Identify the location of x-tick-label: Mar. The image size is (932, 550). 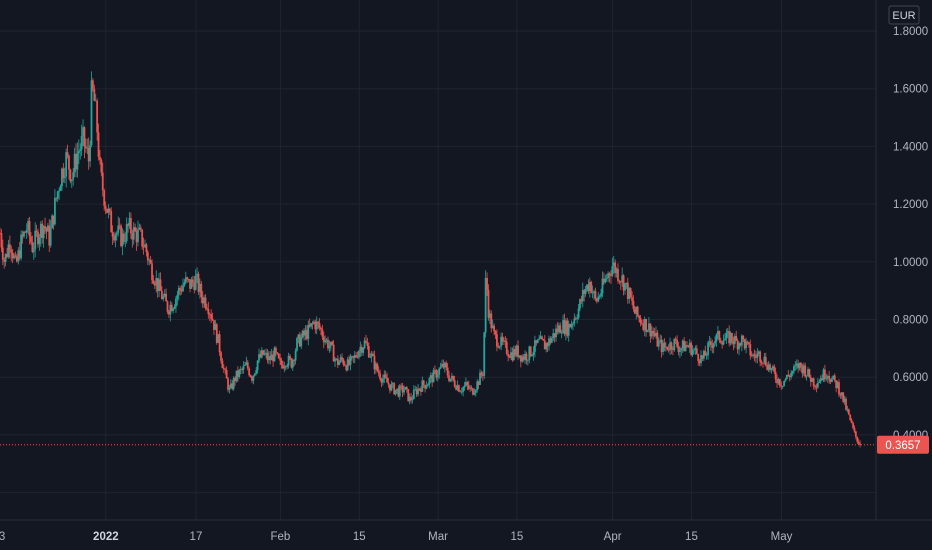
(438, 537).